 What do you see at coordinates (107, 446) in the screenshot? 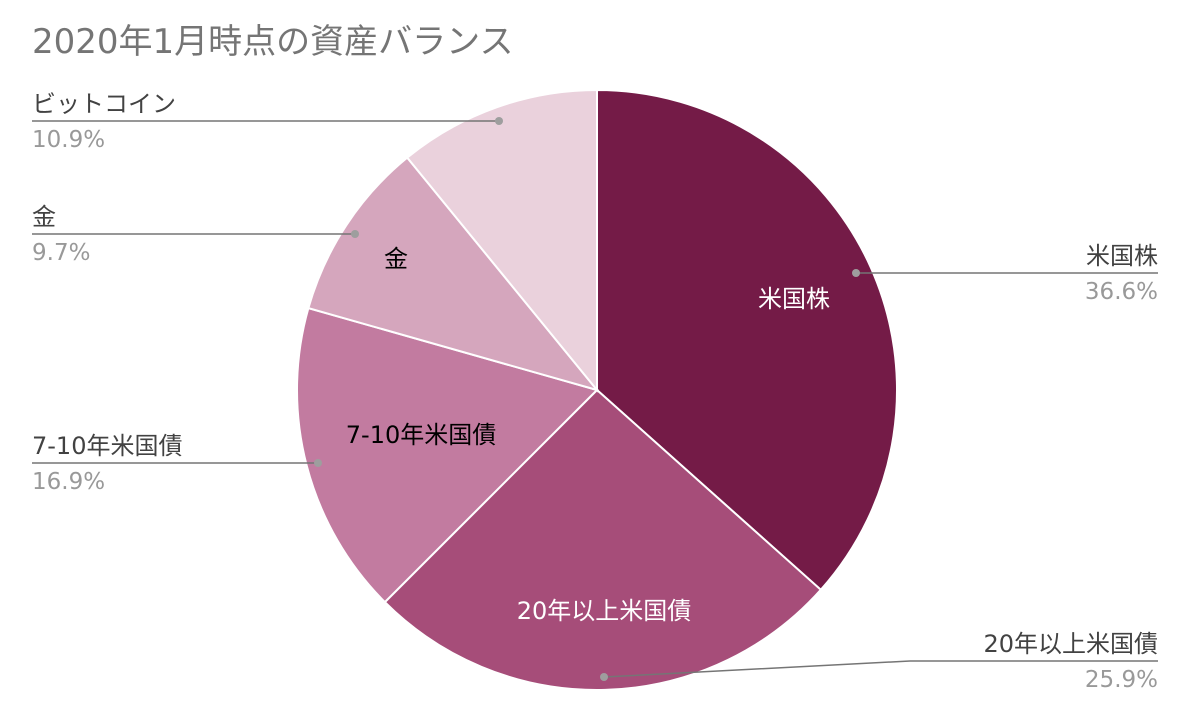
I see `callout-label: 7-10年米国債` at bounding box center [107, 446].